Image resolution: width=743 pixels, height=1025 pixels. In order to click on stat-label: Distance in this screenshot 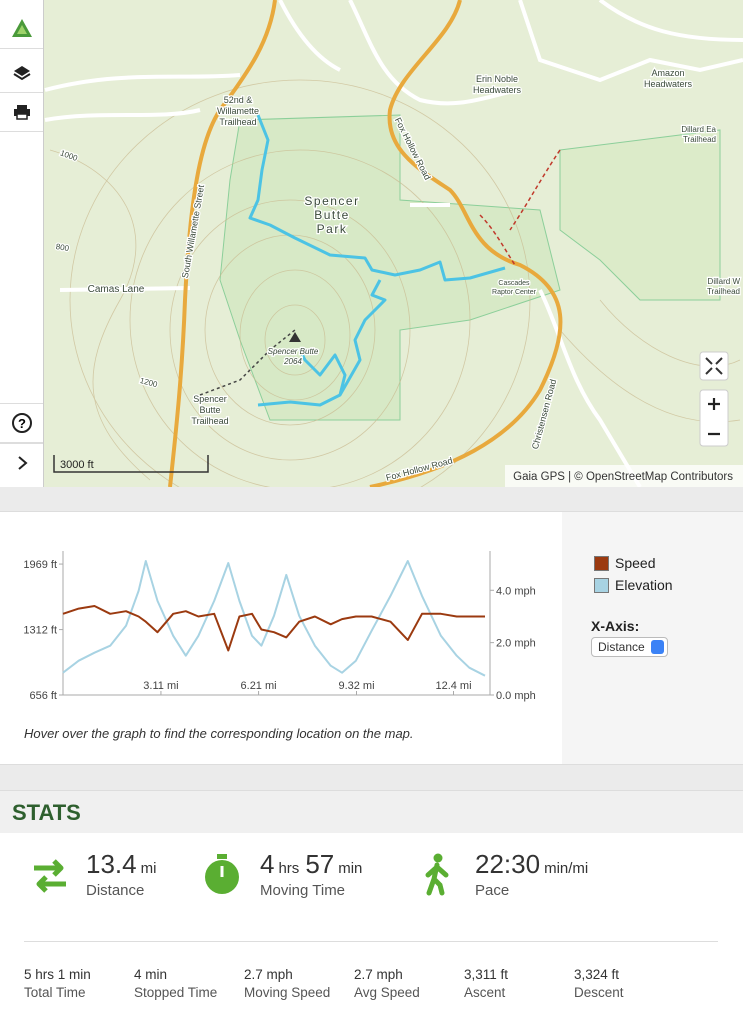, I will do `click(115, 890)`.